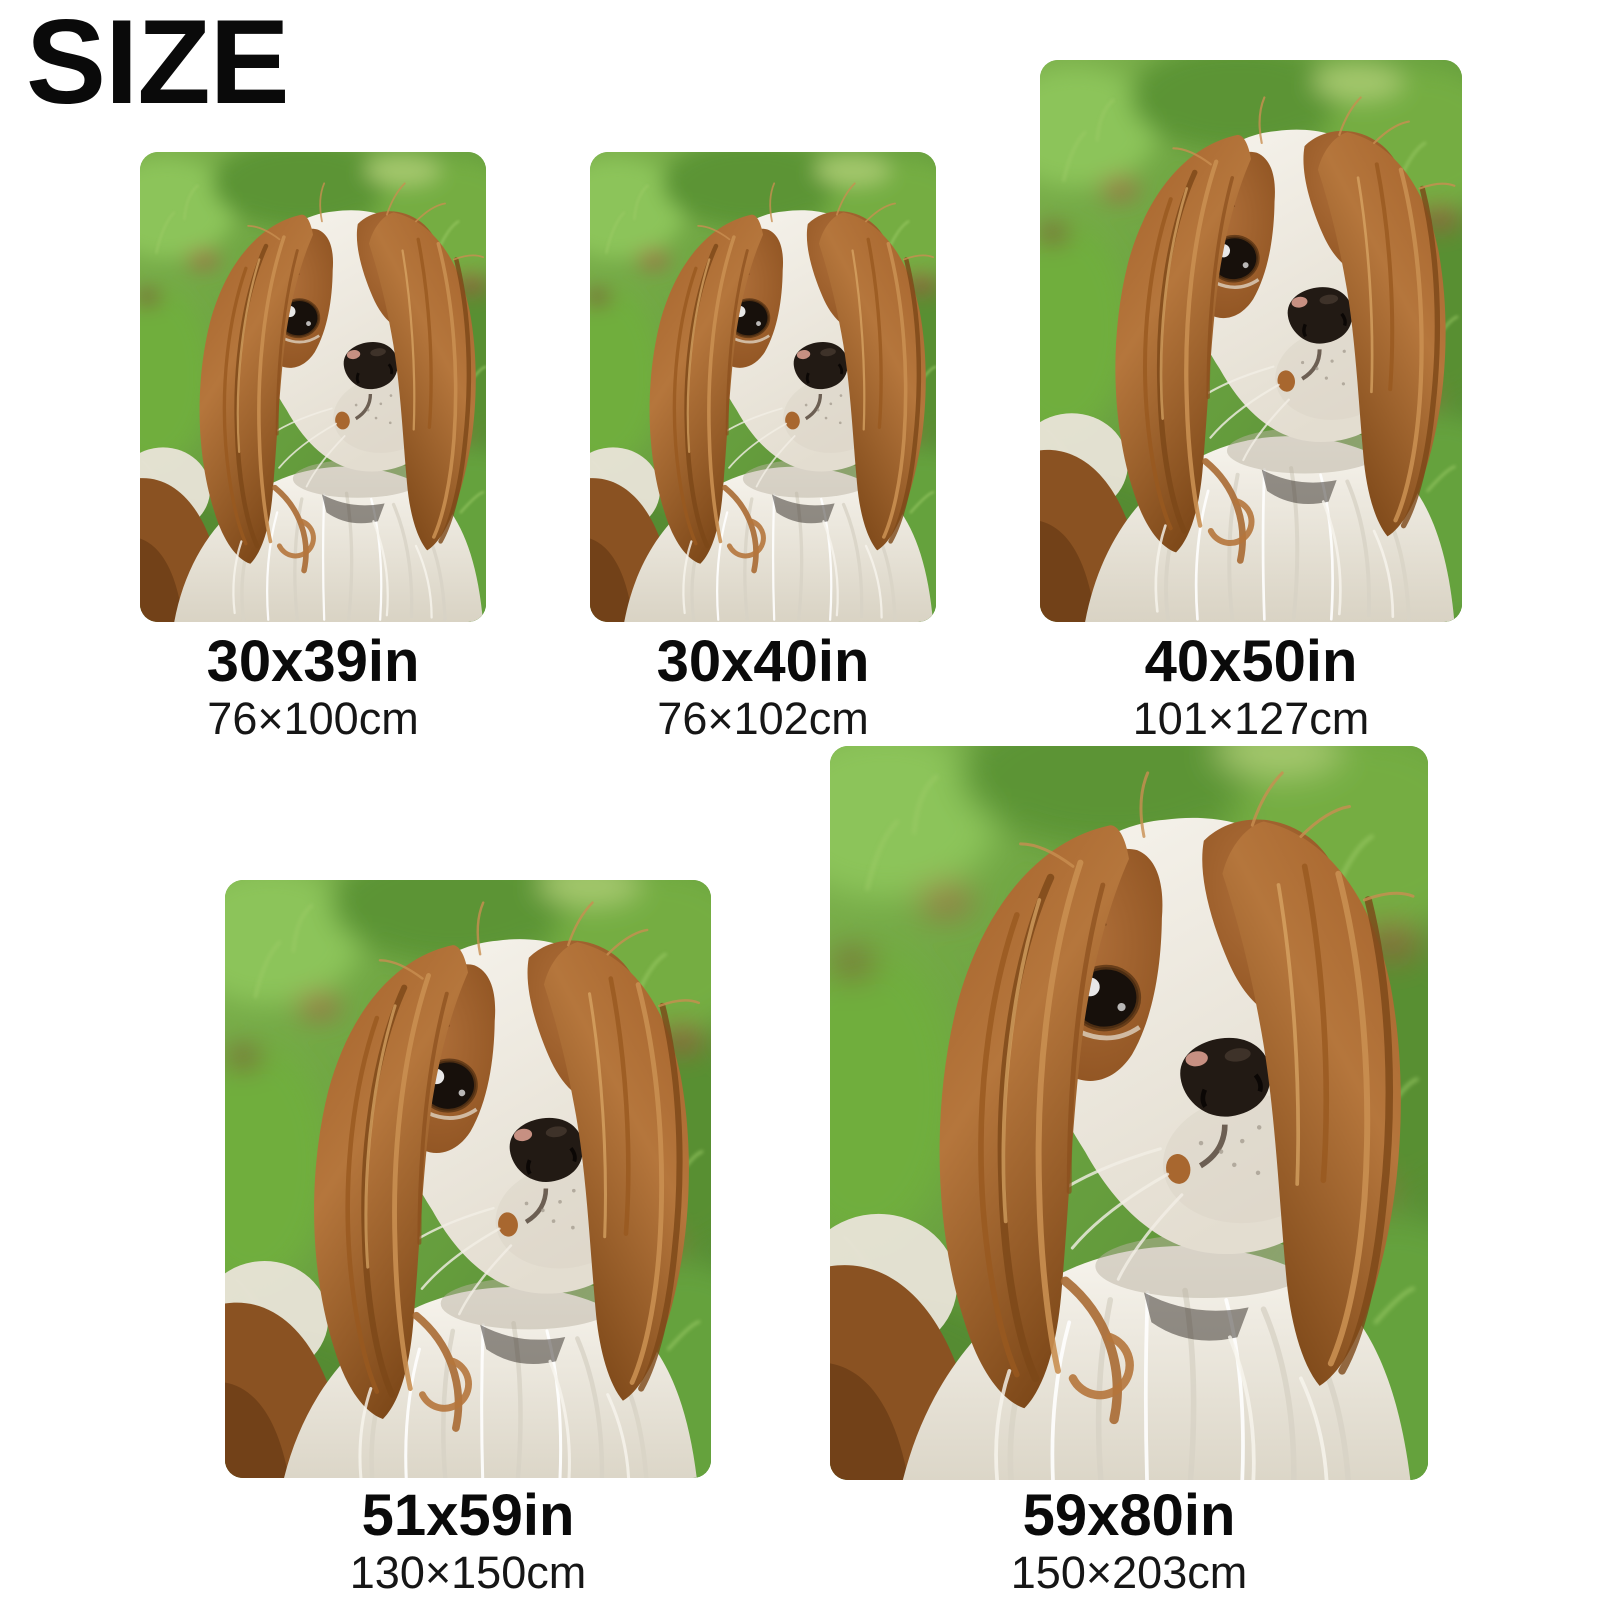 The width and height of the screenshot is (1600, 1600). I want to click on size-label-block: 40x50in 101×127cm, so click(1251, 687).